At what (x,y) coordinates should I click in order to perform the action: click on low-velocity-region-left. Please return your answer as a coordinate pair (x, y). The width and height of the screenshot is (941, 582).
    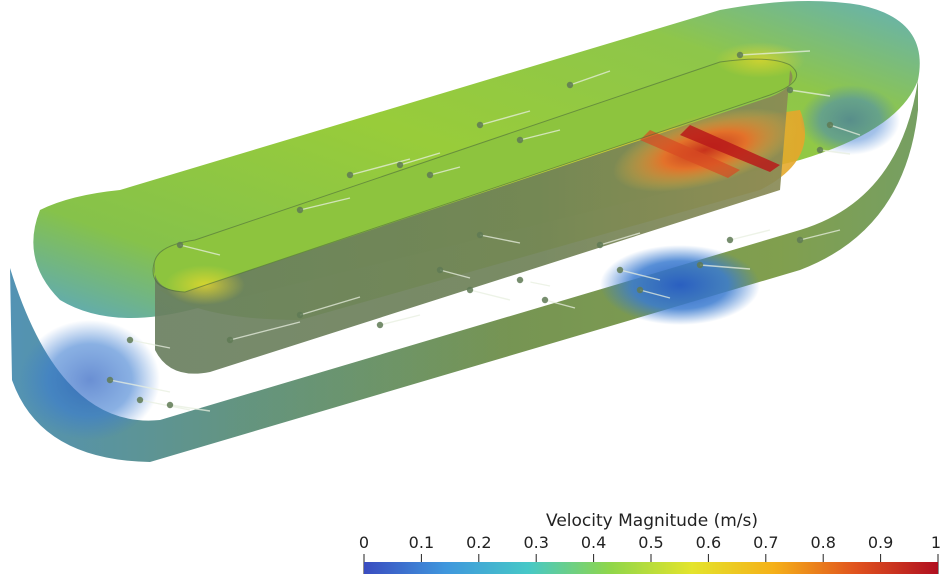
    Looking at the image, I should click on (90, 380).